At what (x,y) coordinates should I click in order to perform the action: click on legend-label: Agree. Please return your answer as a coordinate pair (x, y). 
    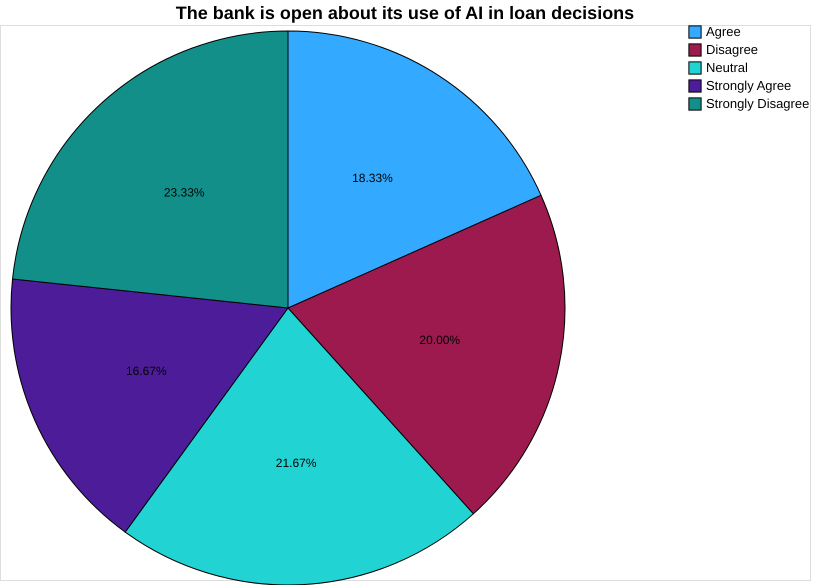
    Looking at the image, I should click on (723, 31).